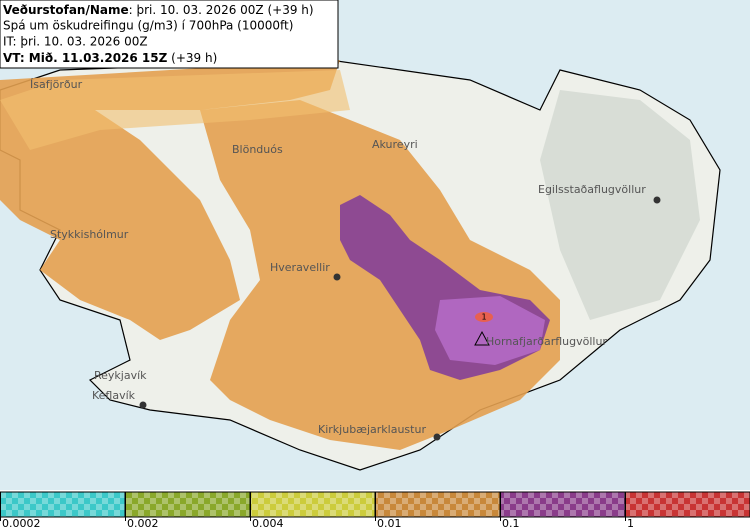 The width and height of the screenshot is (750, 532). Describe the element at coordinates (630, 523) in the screenshot. I see `colorbar-label: 1` at that location.